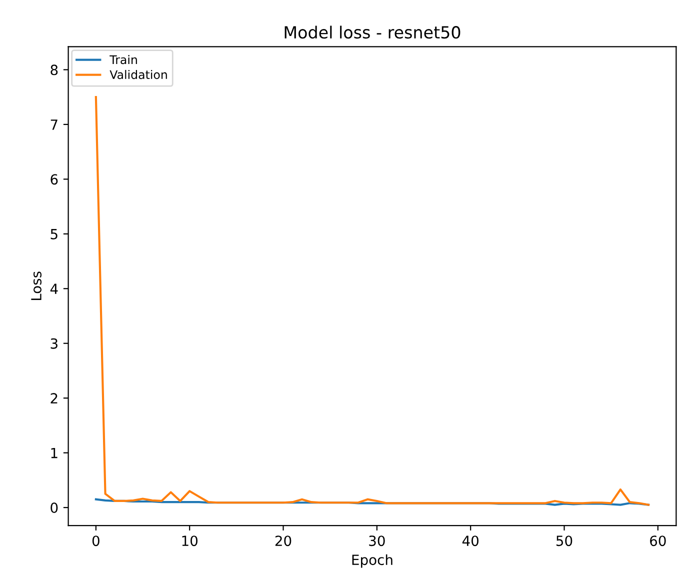 Image resolution: width=683 pixels, height=584 pixels. What do you see at coordinates (54, 398) in the screenshot?
I see `y-tick-label: 2` at bounding box center [54, 398].